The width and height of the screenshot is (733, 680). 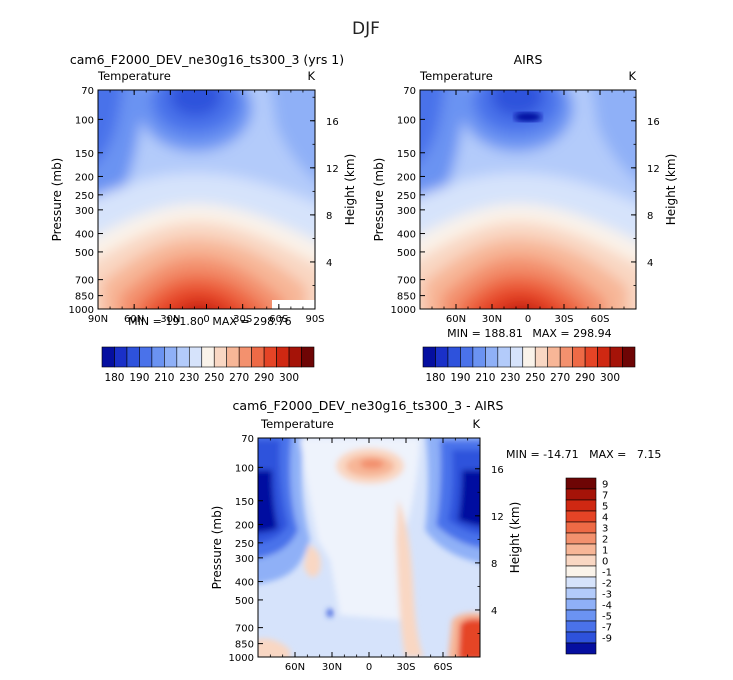 I want to click on colorbar-label: 4, so click(x=605, y=518).